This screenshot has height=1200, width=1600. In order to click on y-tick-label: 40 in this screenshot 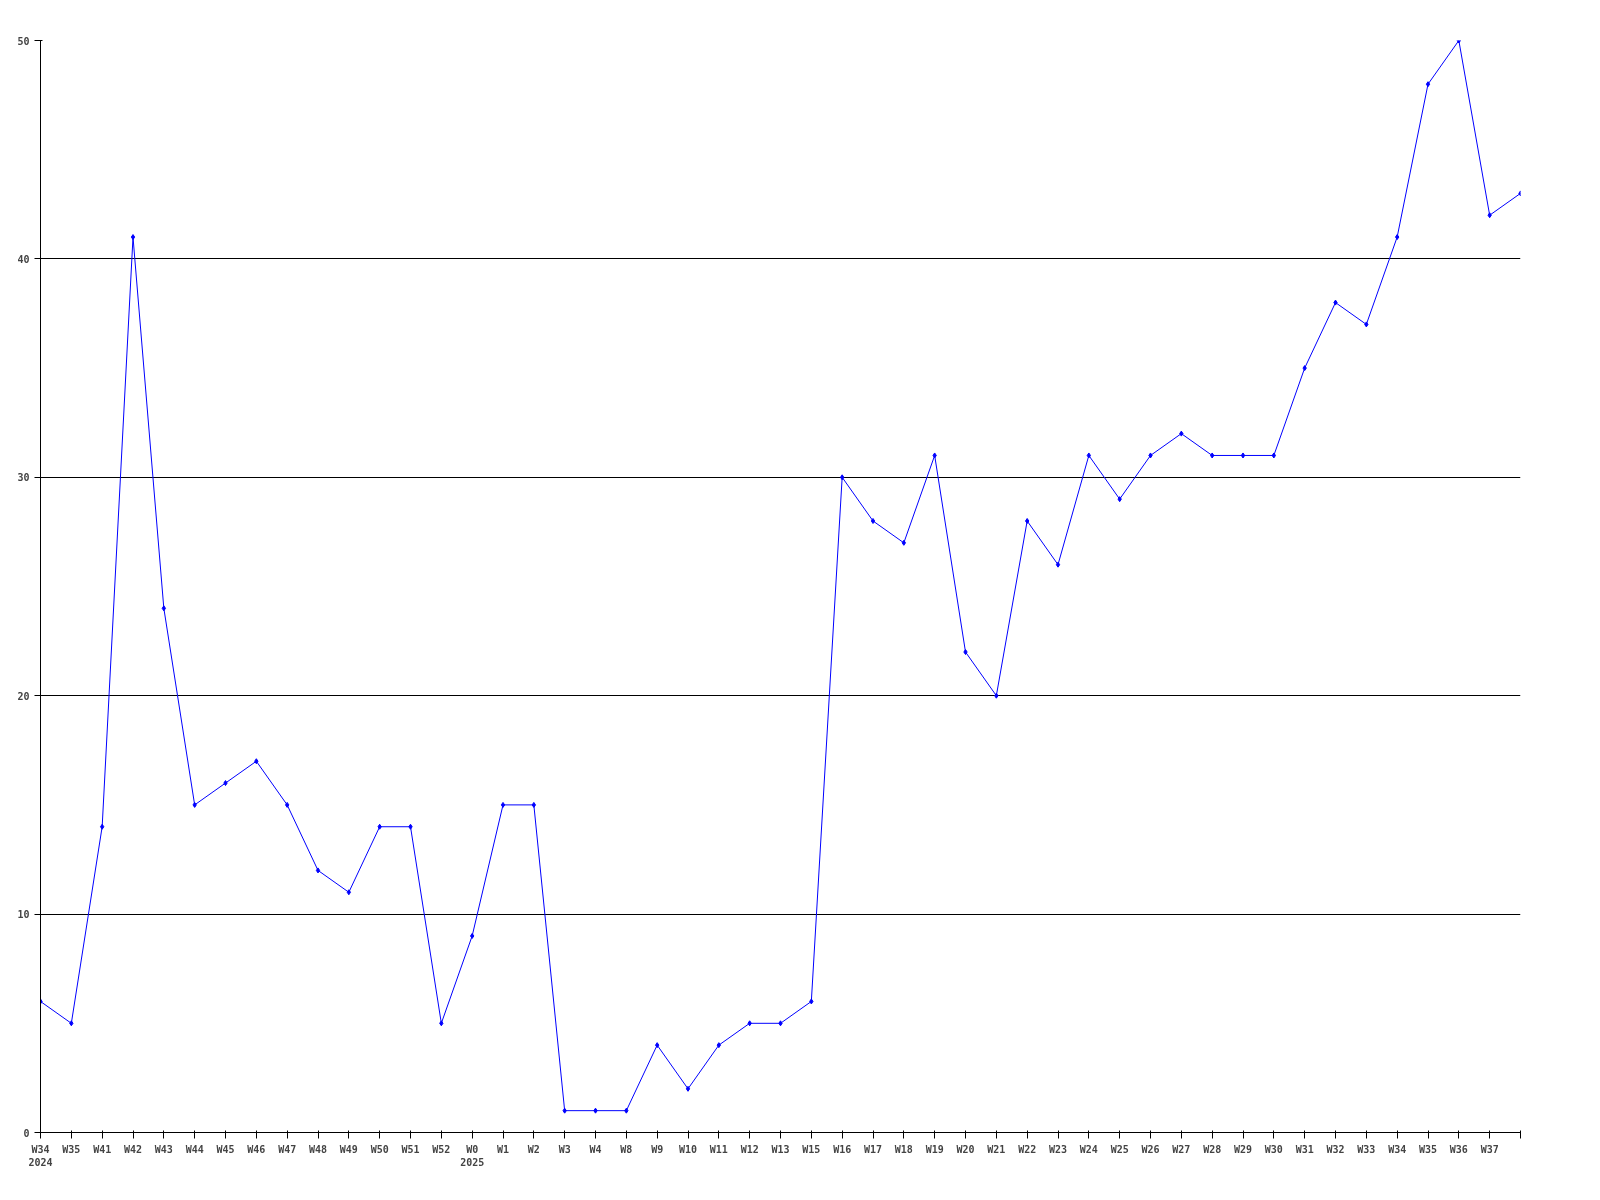, I will do `click(23, 259)`.